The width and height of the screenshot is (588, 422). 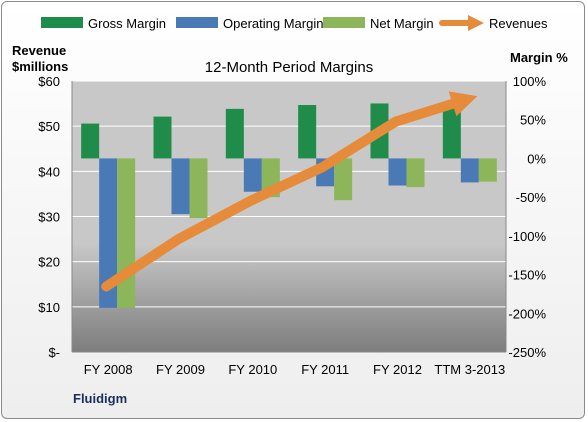 What do you see at coordinates (536, 158) in the screenshot?
I see `right-tick-label: 0%` at bounding box center [536, 158].